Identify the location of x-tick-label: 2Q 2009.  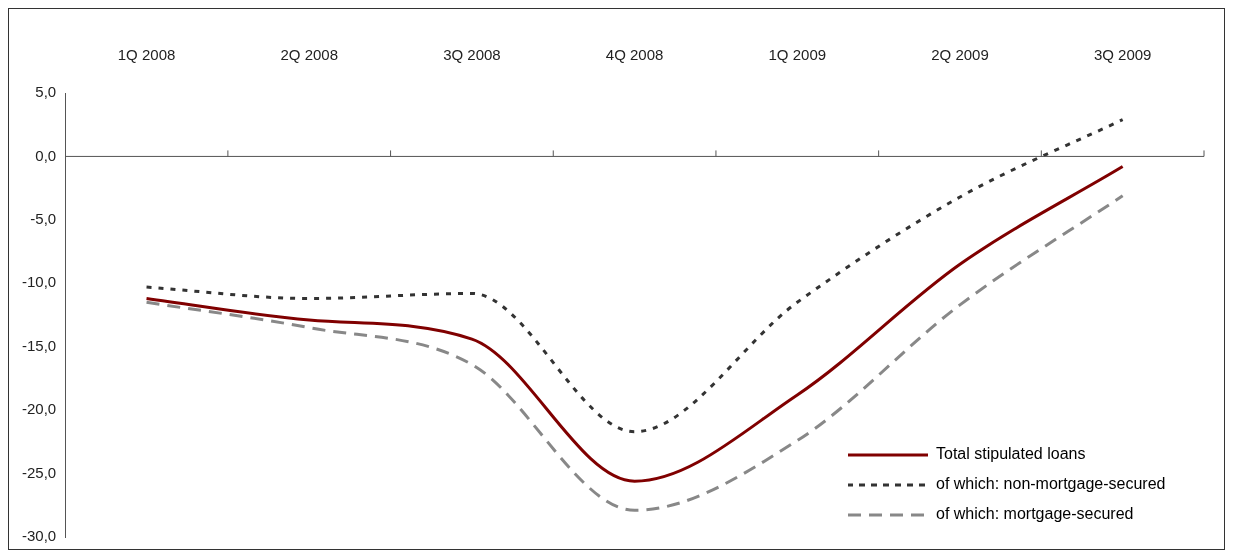
(960, 55).